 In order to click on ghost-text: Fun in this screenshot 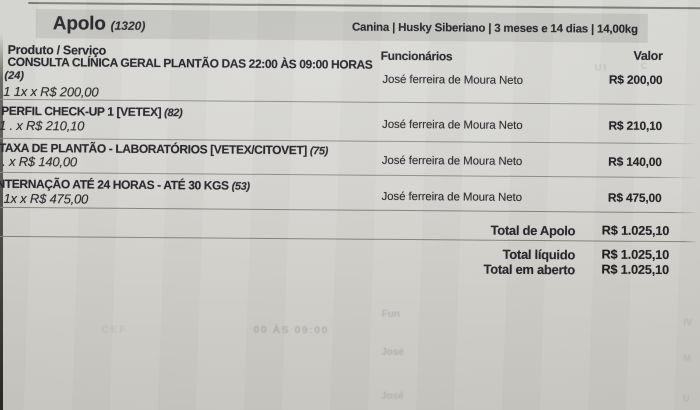, I will do `click(390, 314)`.